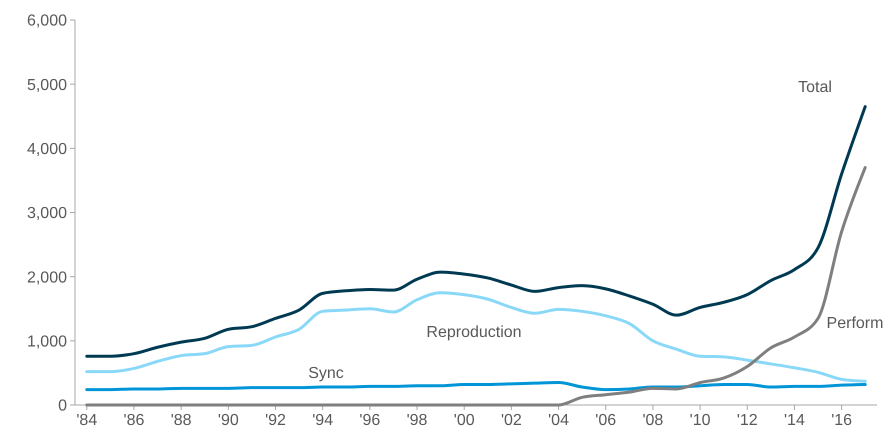  What do you see at coordinates (228, 420) in the screenshot?
I see `x-tick-label: '90` at bounding box center [228, 420].